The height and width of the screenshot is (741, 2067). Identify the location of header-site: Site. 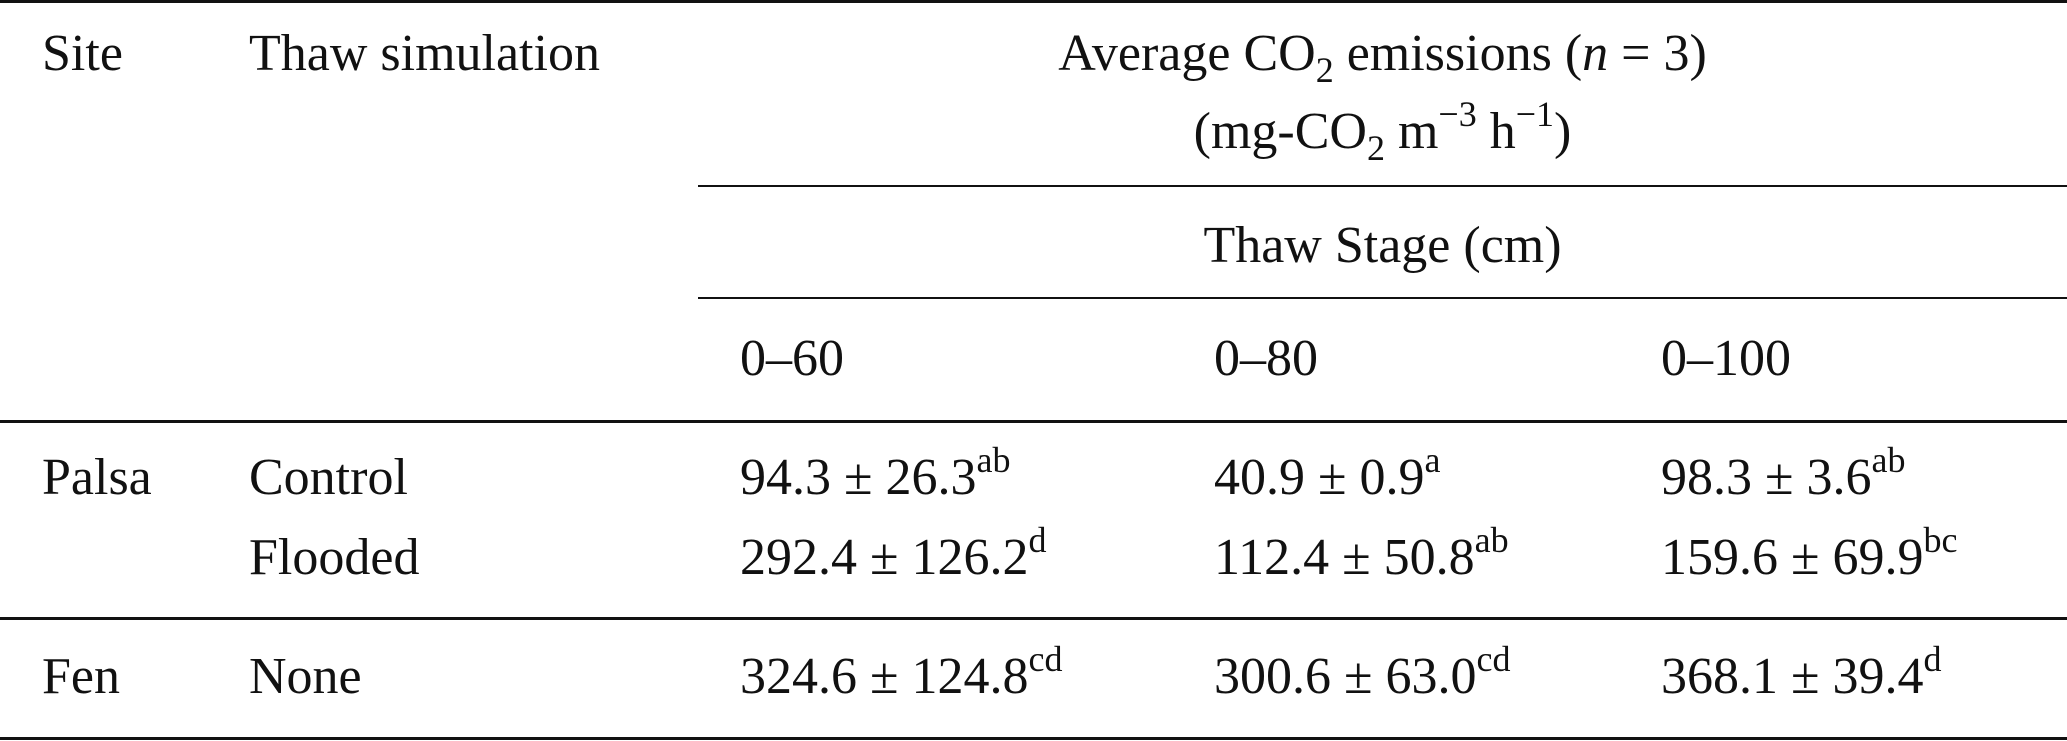
(82, 53).